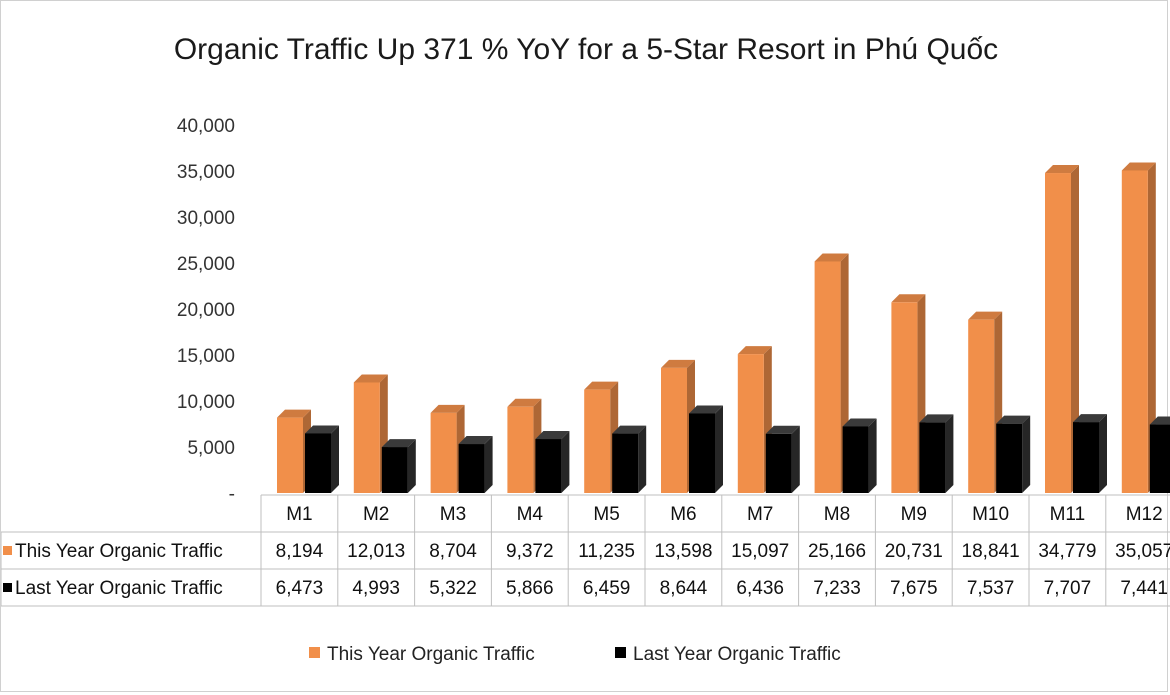  I want to click on y-tick-label: -, so click(232, 494).